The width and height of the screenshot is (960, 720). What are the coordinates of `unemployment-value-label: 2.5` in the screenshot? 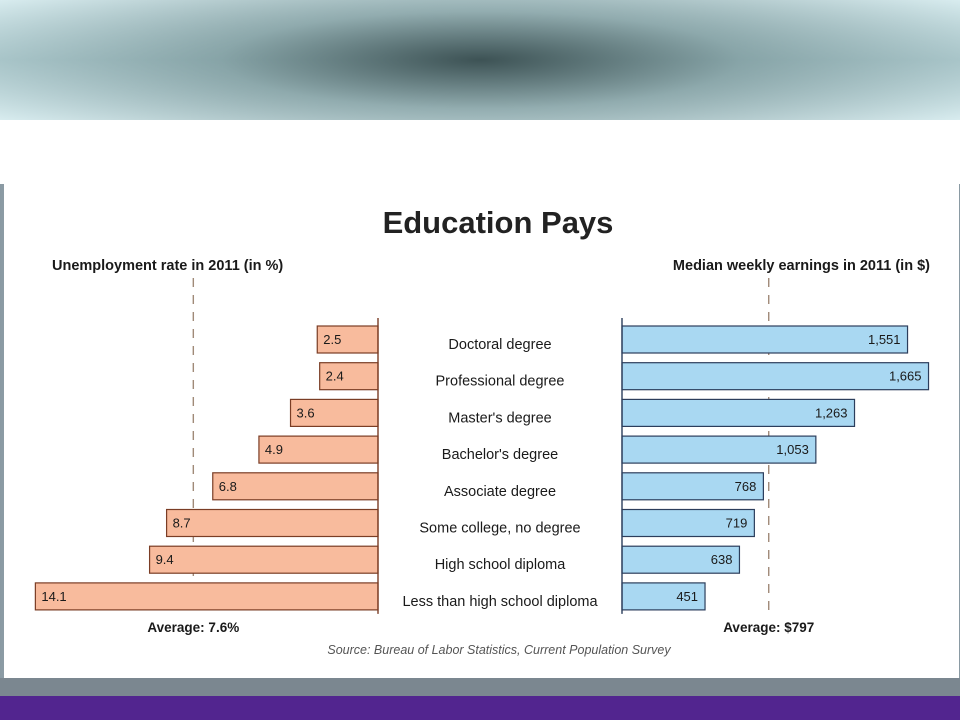 It's located at (332, 339).